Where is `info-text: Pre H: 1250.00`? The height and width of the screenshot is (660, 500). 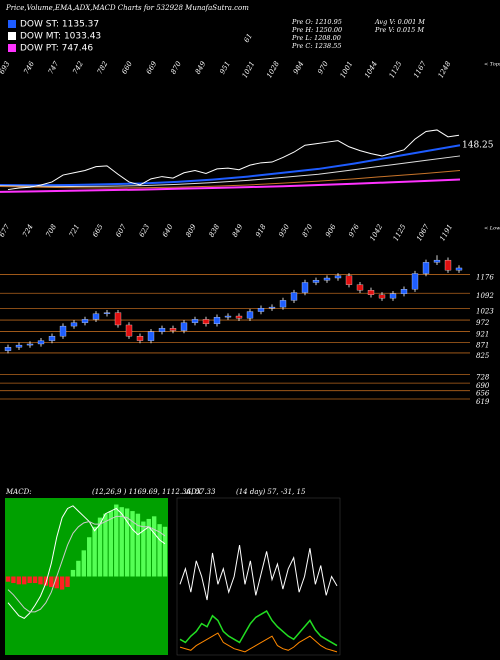
info-text: Pre H: 1250.00 is located at coordinates (316, 30).